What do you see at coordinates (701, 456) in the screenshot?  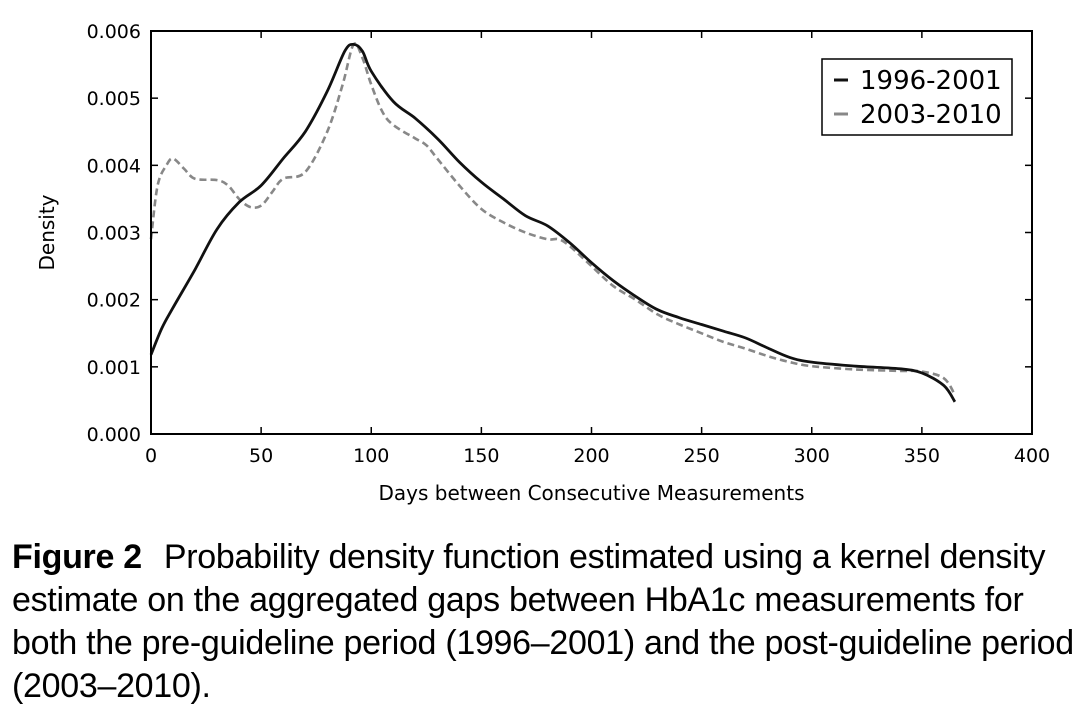 I see `x-tick-label: 250` at bounding box center [701, 456].